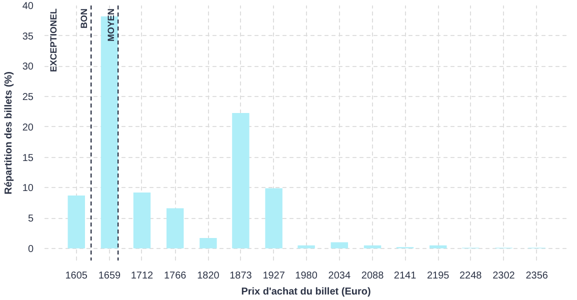  Describe the element at coordinates (28, 188) in the screenshot. I see `y-tick-label: 10` at that location.